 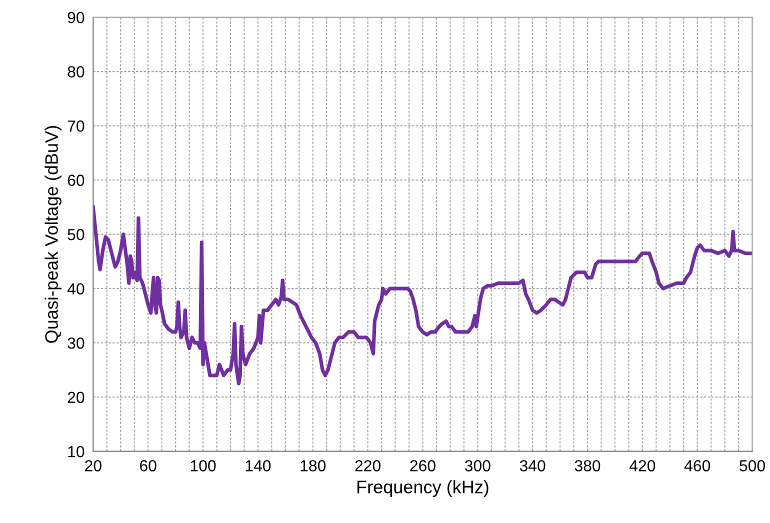 What do you see at coordinates (53, 234) in the screenshot?
I see `y-axis-title: Quasi-peak Voltage (dBuV)` at bounding box center [53, 234].